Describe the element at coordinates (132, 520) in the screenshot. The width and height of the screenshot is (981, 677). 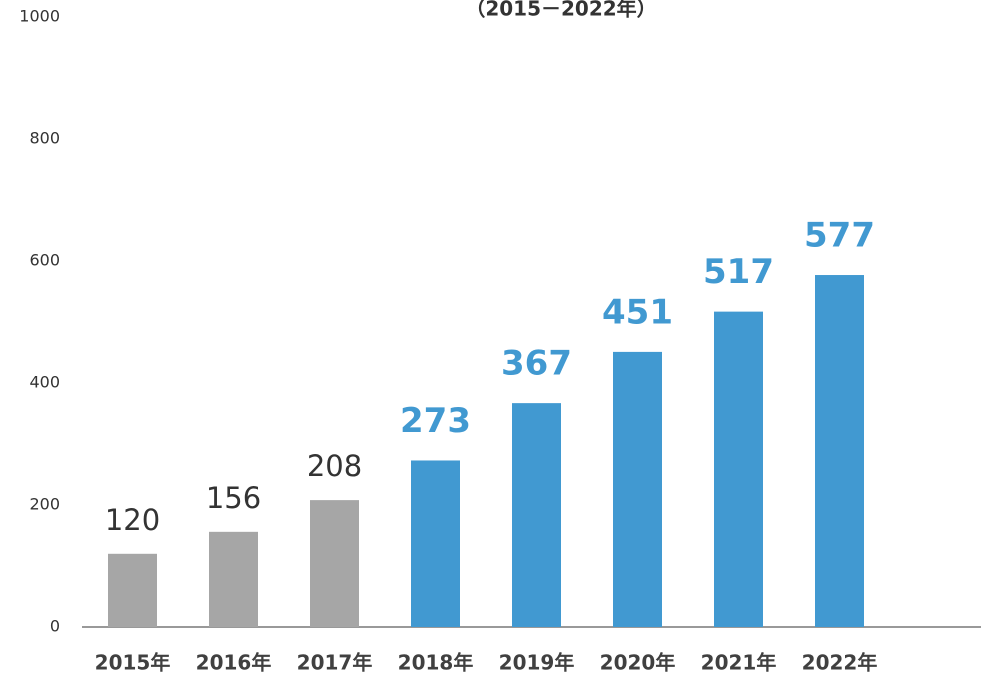
I see `value-label: 120` at that location.